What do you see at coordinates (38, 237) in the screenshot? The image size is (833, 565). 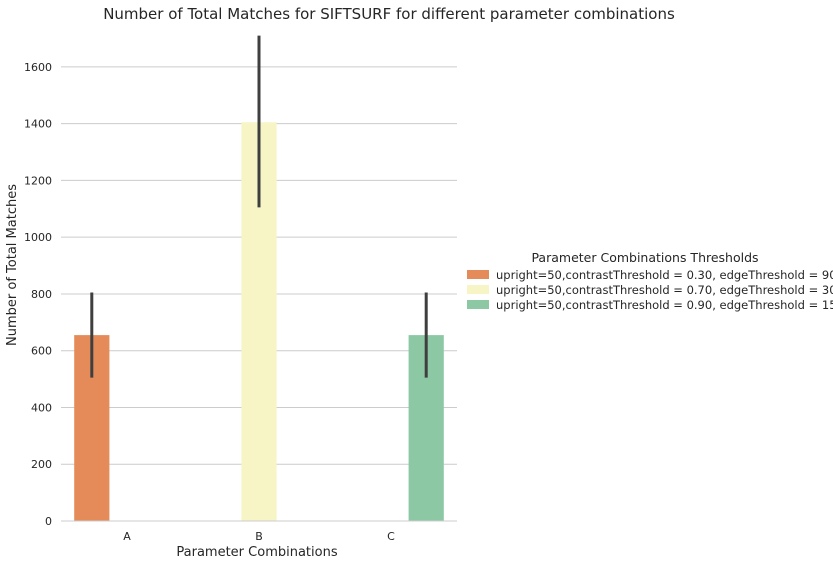 I see `y-tick-label: 1000` at bounding box center [38, 237].